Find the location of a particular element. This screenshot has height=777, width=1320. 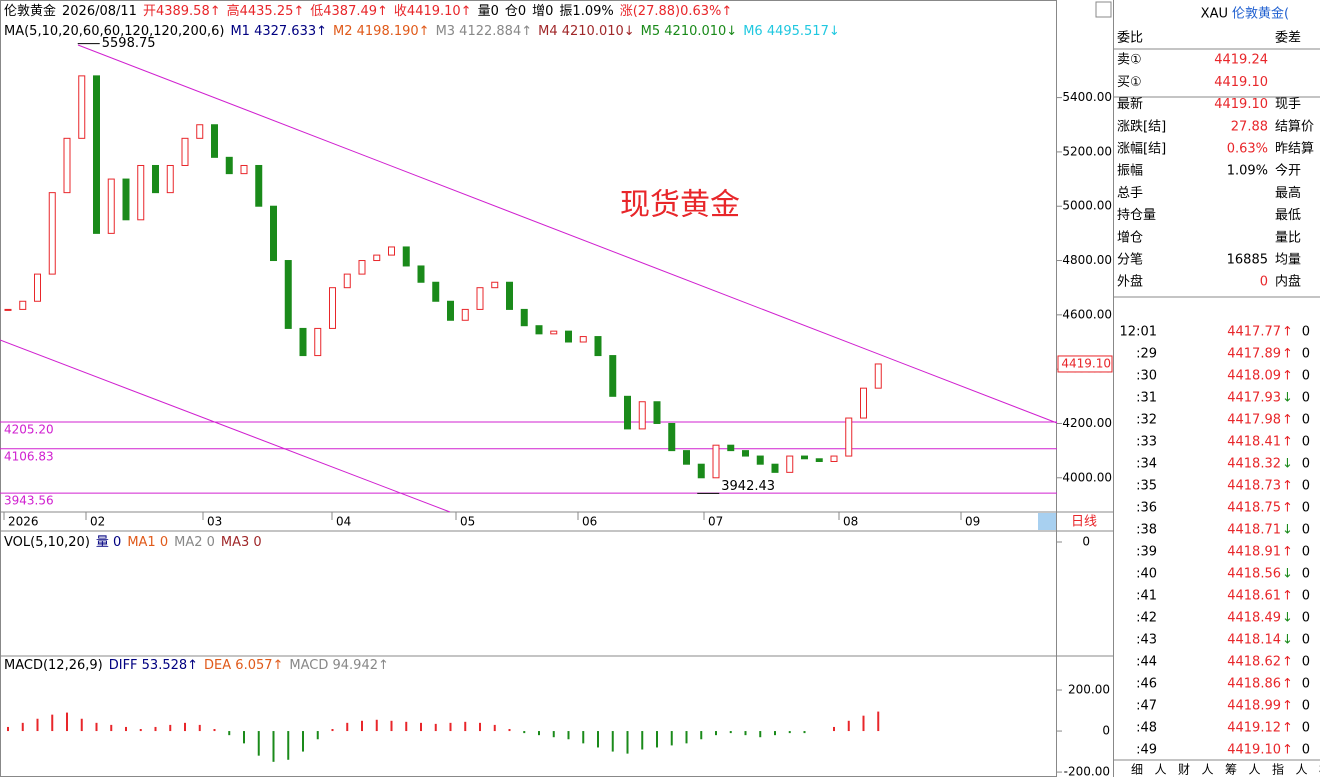

y-tick-label: 5400.00 is located at coordinates (1087, 97).